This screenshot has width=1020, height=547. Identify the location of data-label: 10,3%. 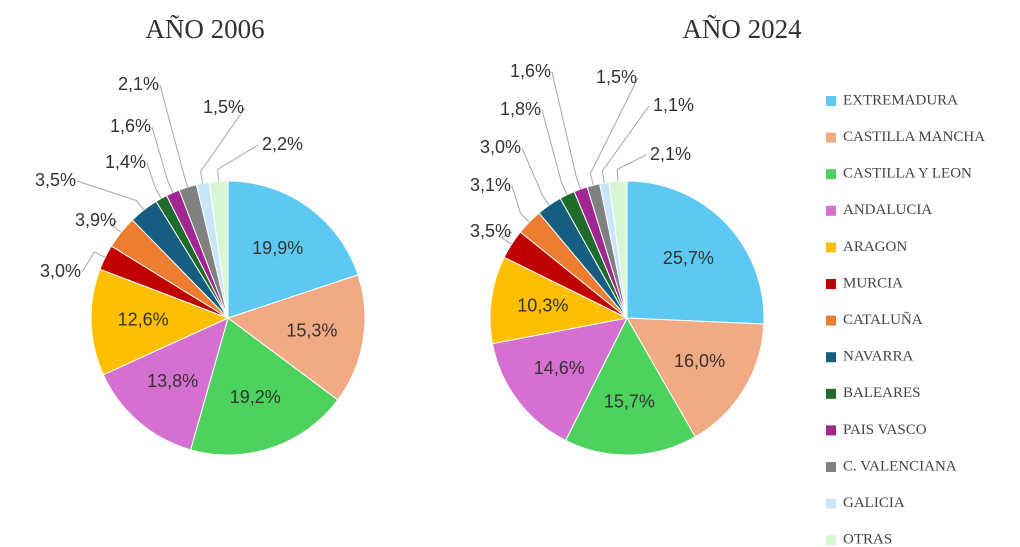
(542, 305).